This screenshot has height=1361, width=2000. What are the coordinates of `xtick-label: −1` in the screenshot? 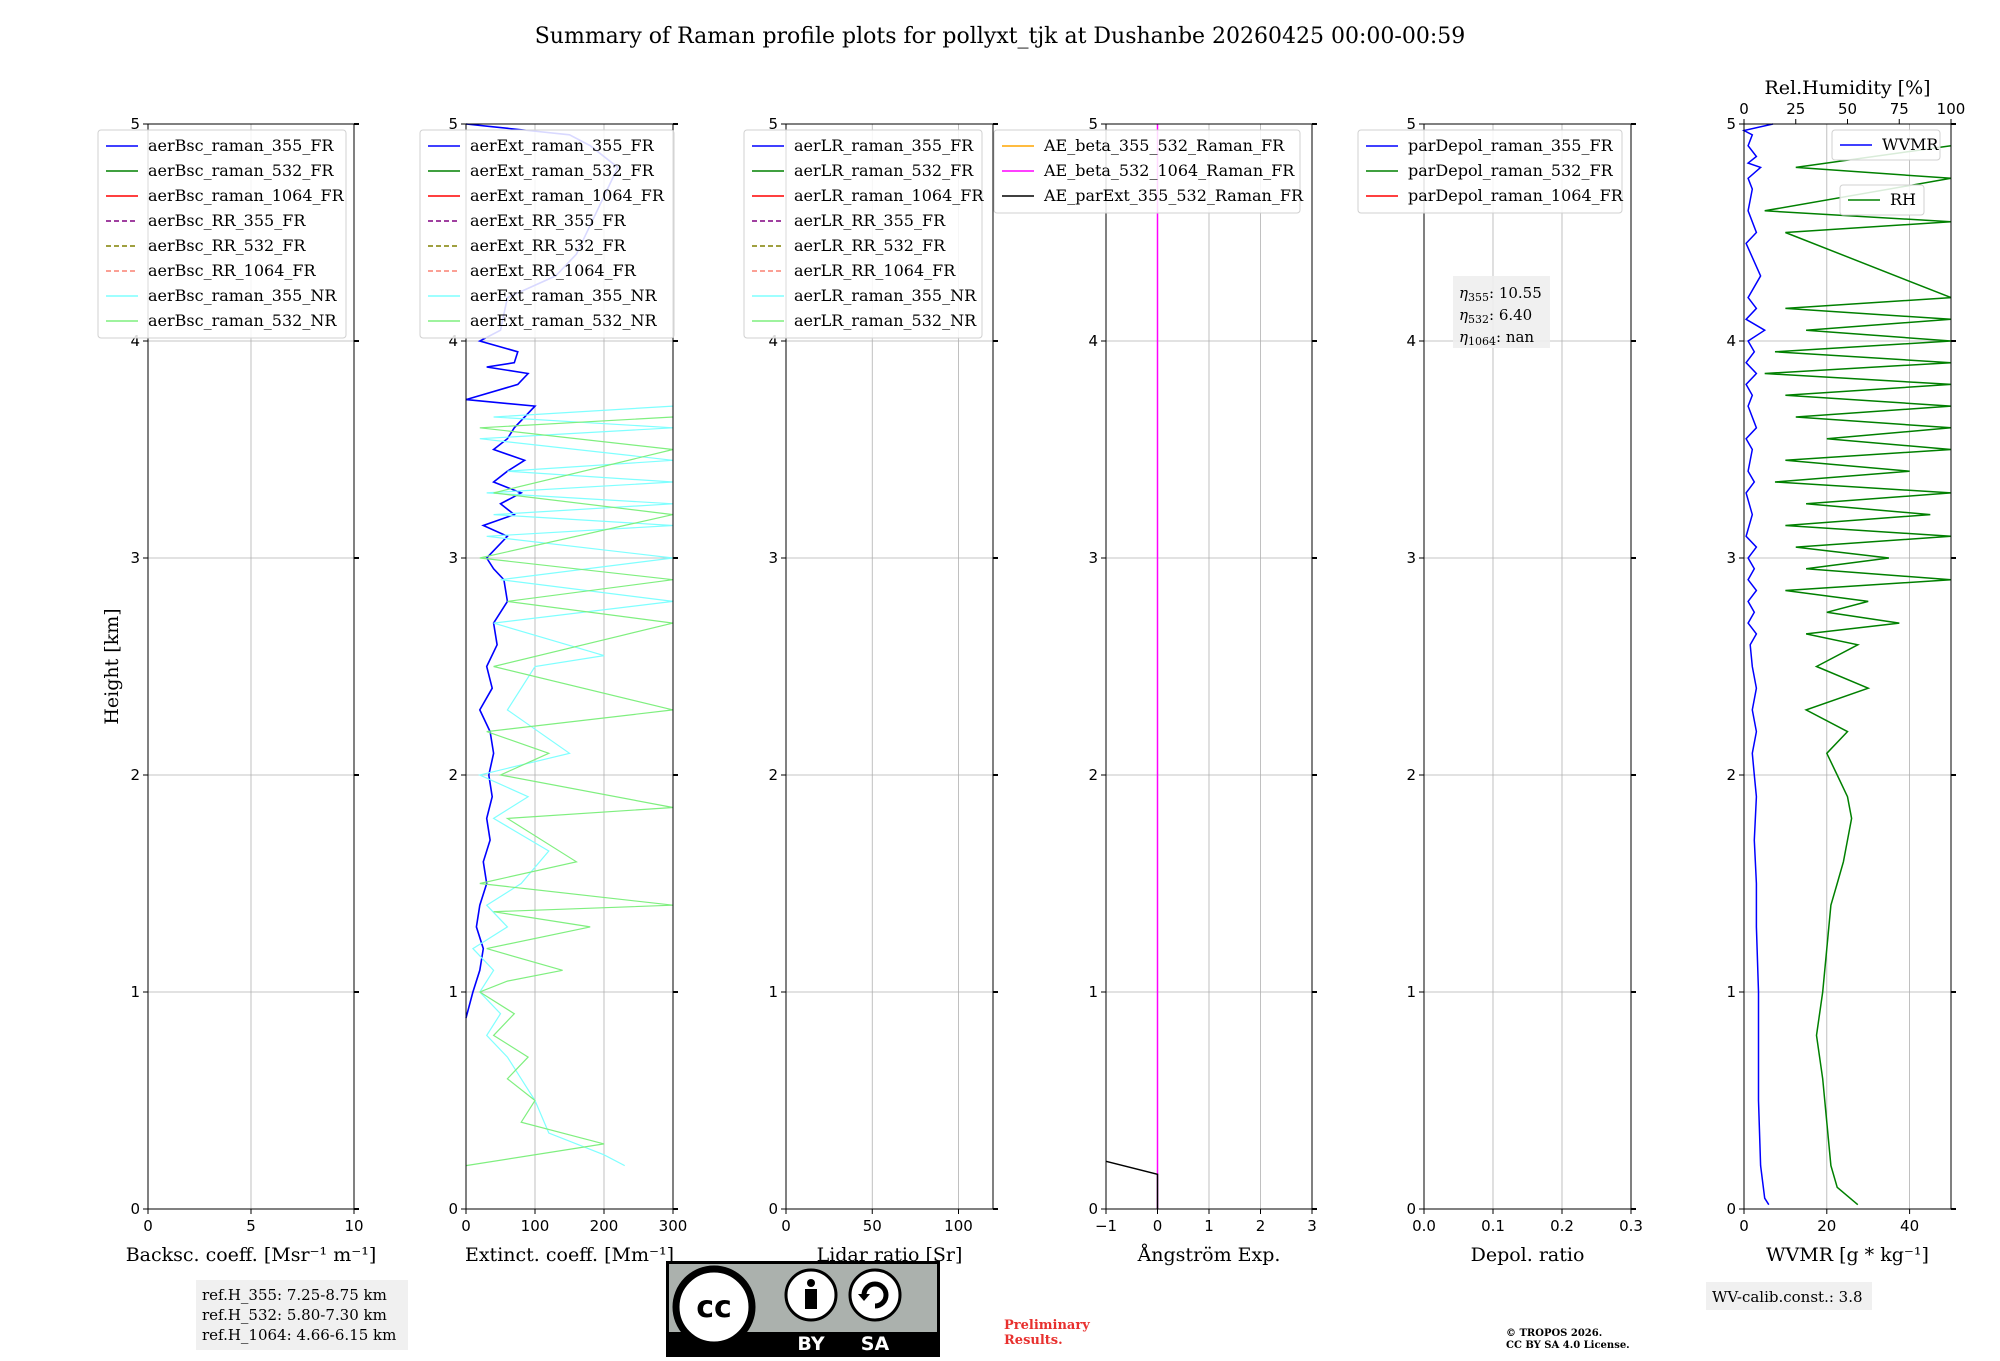 It's located at (1106, 1226).